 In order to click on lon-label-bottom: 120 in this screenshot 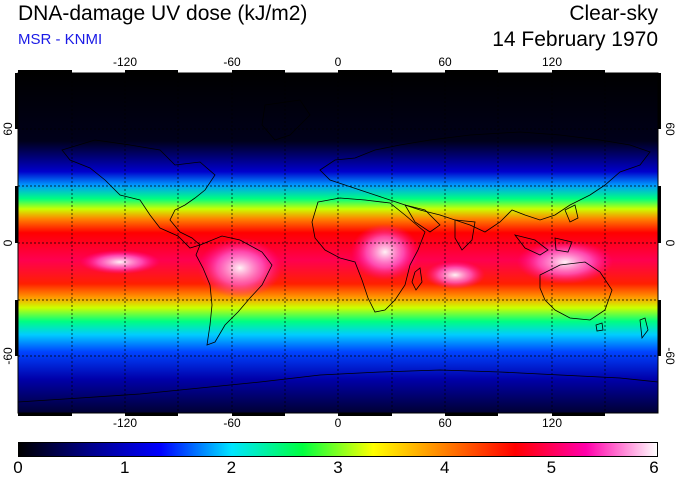, I will do `click(552, 423)`.